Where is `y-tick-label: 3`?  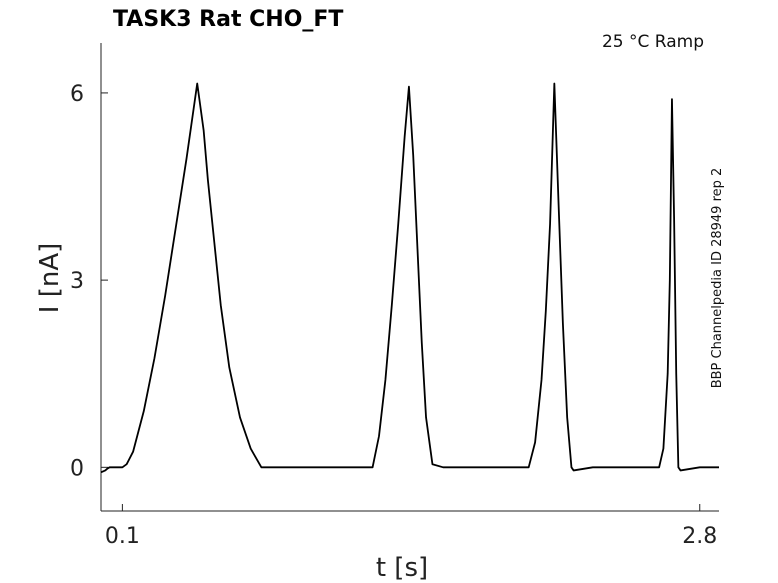 y-tick-label: 3 is located at coordinates (77, 281).